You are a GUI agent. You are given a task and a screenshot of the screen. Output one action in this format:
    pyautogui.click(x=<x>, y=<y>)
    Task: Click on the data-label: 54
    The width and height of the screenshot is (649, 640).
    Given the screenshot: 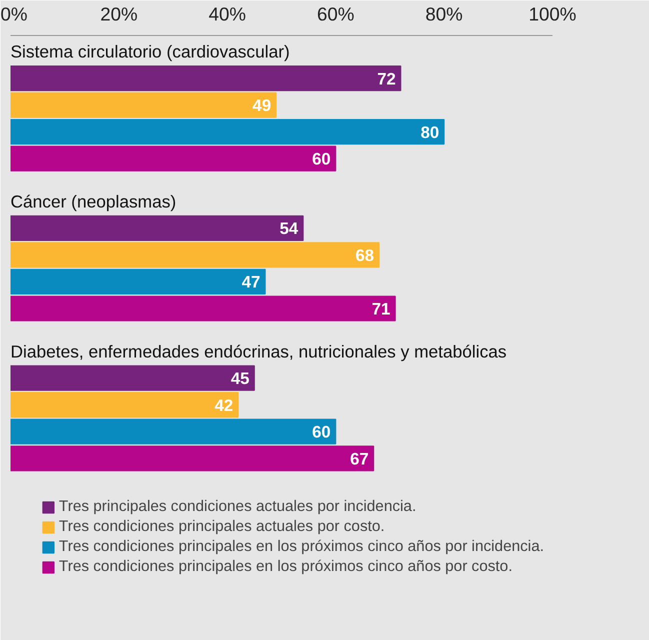 What is the action you would take?
    pyautogui.click(x=289, y=228)
    